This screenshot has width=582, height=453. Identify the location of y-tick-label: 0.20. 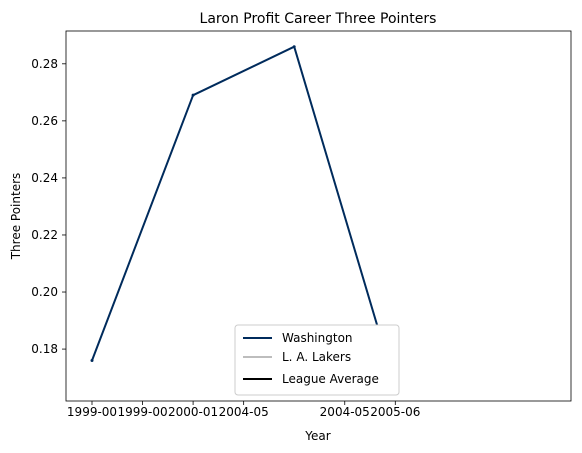
(44, 292).